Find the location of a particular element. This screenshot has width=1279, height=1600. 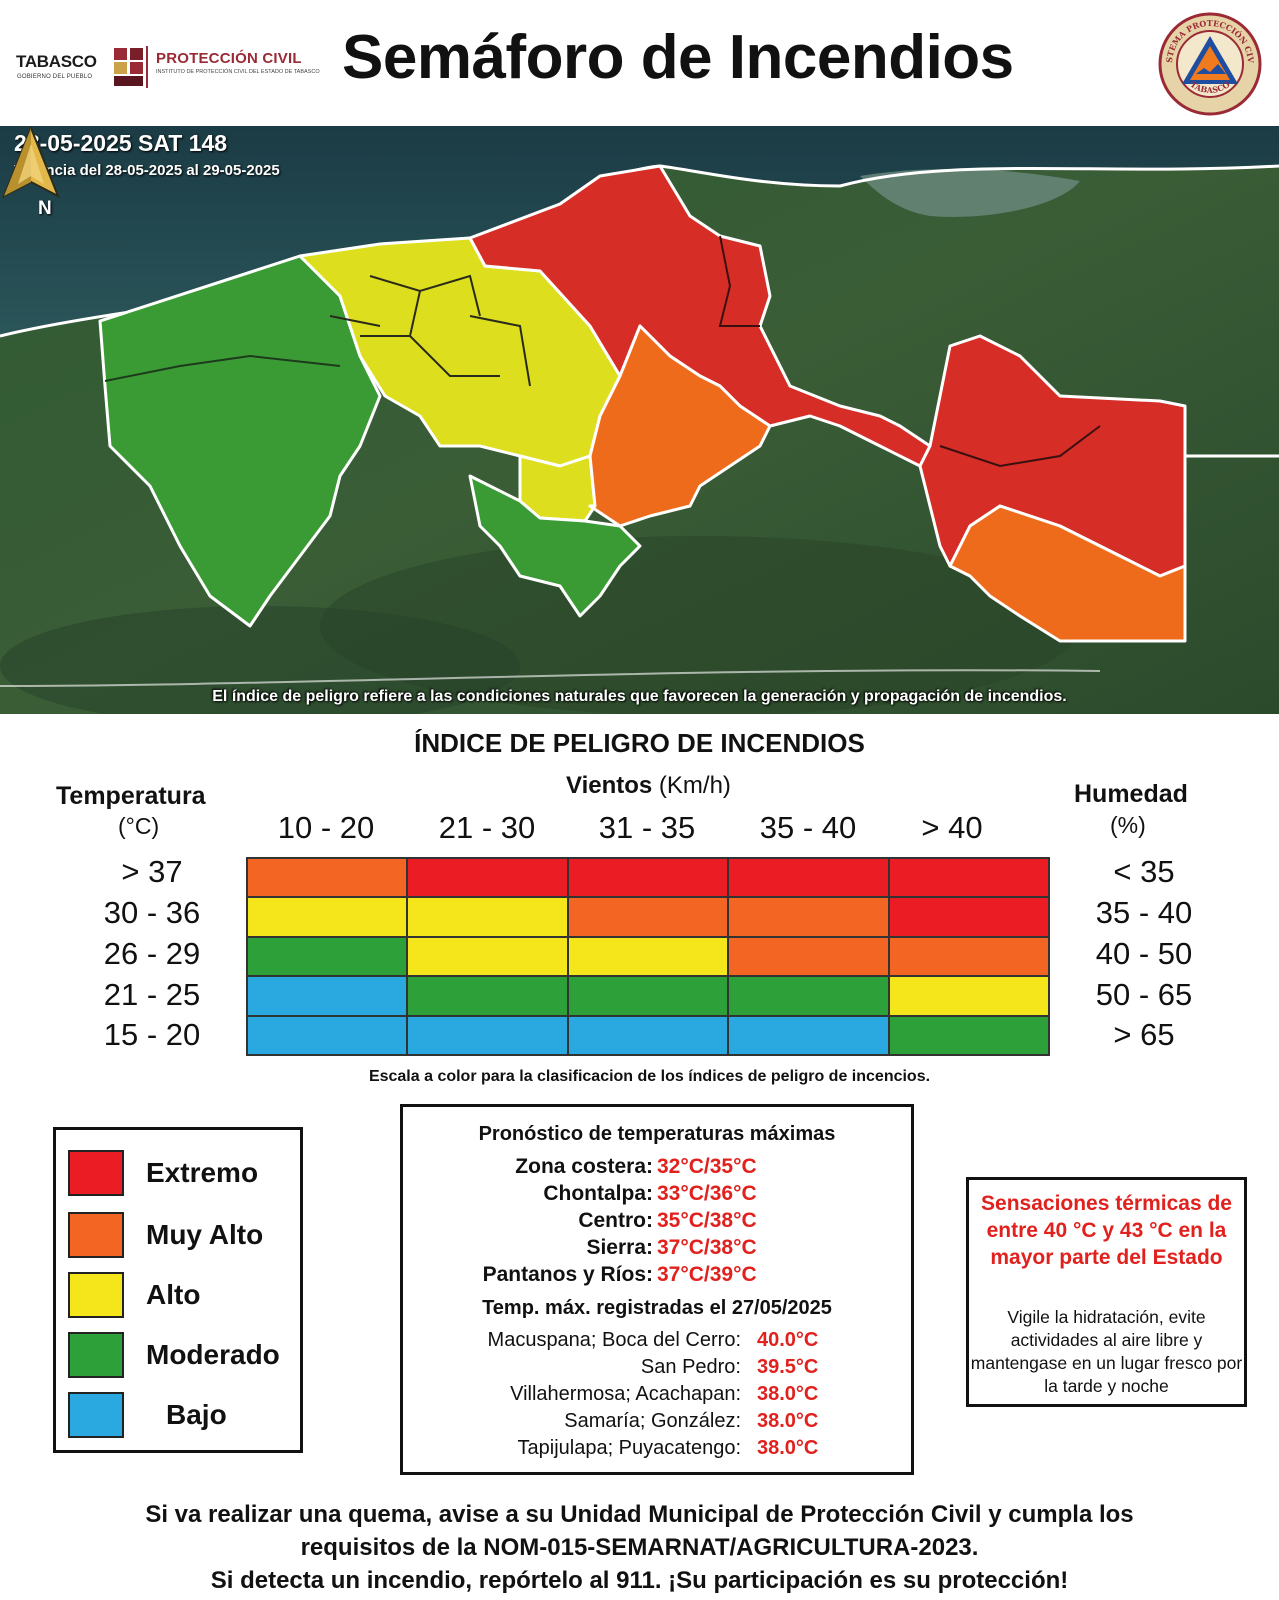

wind-range-2: 21 - 30 is located at coordinates (487, 827).